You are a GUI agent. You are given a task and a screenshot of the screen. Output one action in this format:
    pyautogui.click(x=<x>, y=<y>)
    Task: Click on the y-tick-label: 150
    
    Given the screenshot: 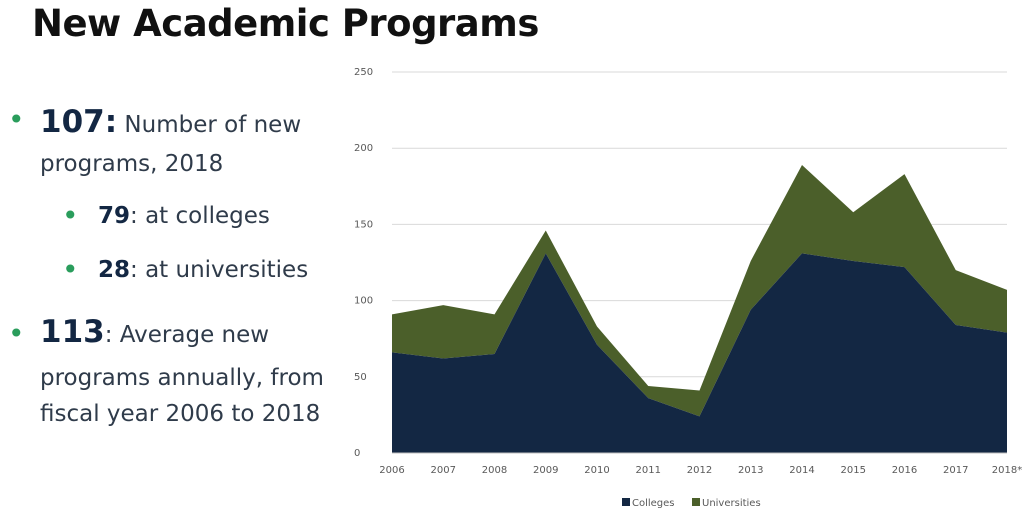 What is the action you would take?
    pyautogui.click(x=363, y=224)
    